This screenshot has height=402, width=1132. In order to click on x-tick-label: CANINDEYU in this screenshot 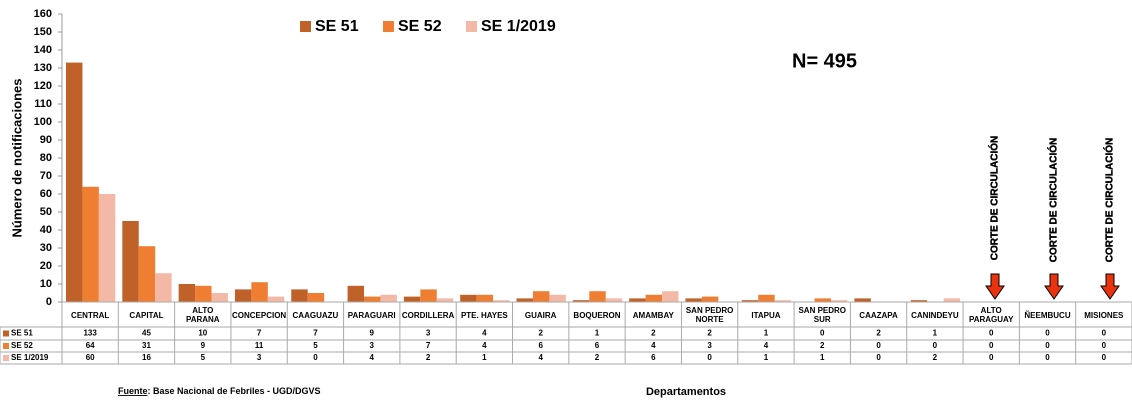, I will do `click(935, 315)`.